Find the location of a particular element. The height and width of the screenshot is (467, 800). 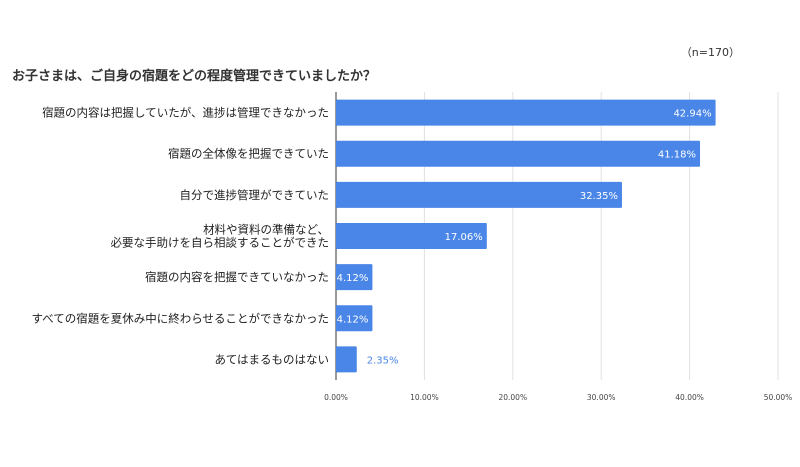

category-label: 材料や資料の準備など、 is located at coordinates (266, 230).